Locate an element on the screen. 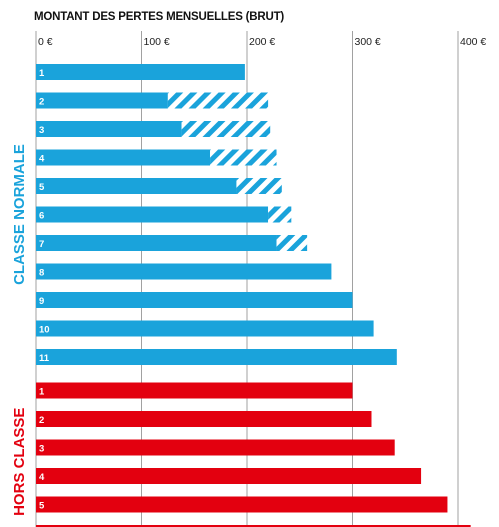  chart-title: MONTANT DES PERTES MENSUELLES (BRUT) is located at coordinates (159, 17).